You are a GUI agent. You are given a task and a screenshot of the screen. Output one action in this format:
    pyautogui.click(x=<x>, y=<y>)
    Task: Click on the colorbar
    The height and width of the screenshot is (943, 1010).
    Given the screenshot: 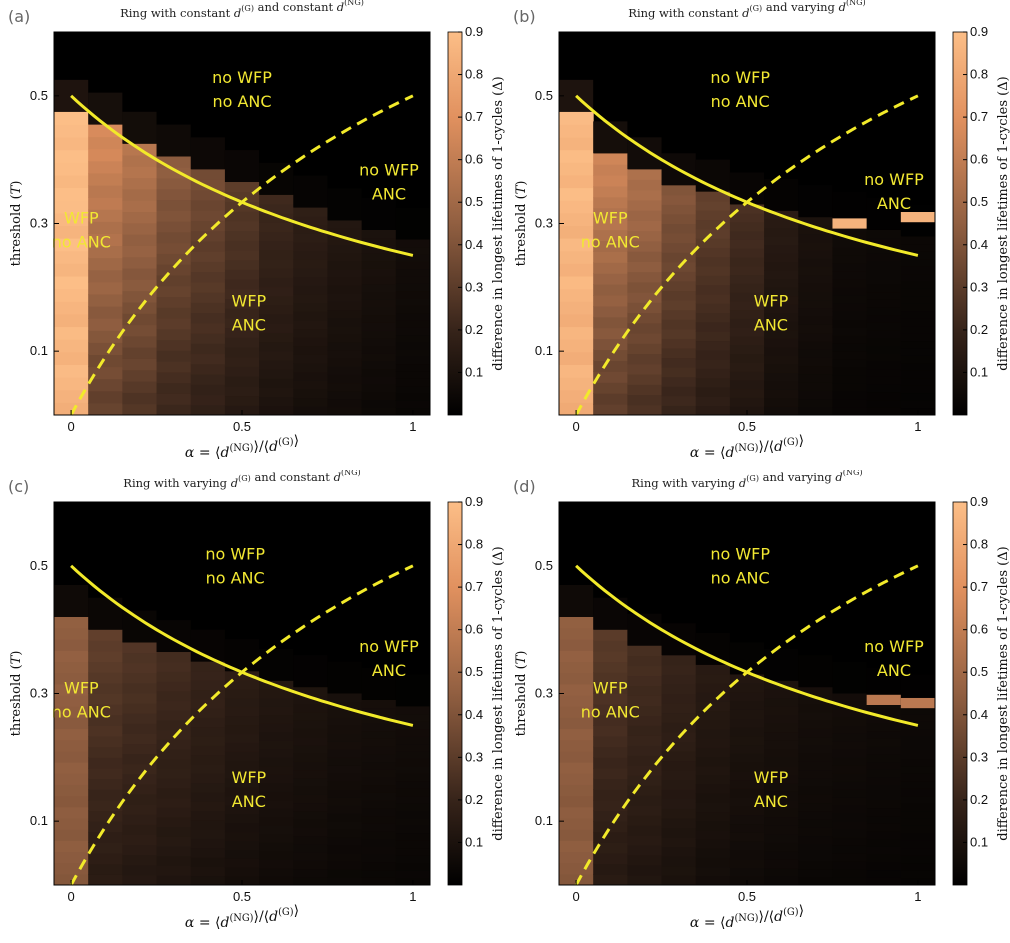 What is the action you would take?
    pyautogui.click(x=960, y=693)
    